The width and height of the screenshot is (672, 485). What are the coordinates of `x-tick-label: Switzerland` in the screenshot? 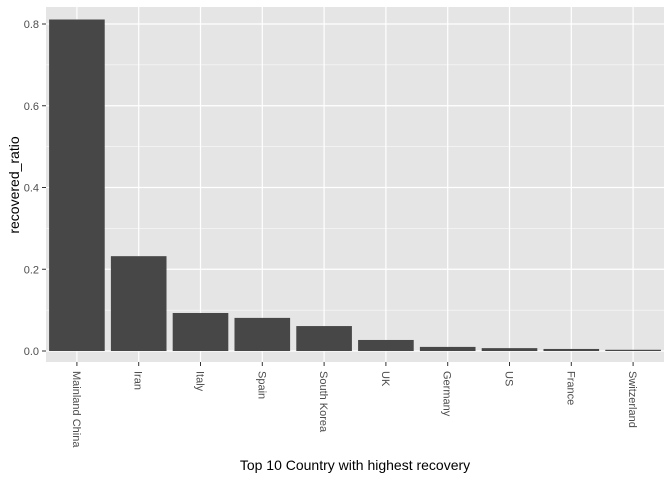 It's located at (632, 399).